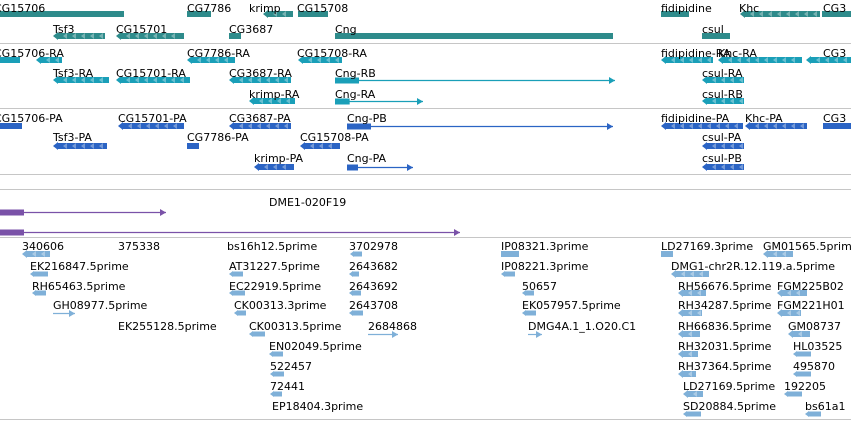 The height and width of the screenshot is (421, 851). Describe the element at coordinates (332, 53) in the screenshot. I see `rna-feature-label: CG15708-RA` at that location.